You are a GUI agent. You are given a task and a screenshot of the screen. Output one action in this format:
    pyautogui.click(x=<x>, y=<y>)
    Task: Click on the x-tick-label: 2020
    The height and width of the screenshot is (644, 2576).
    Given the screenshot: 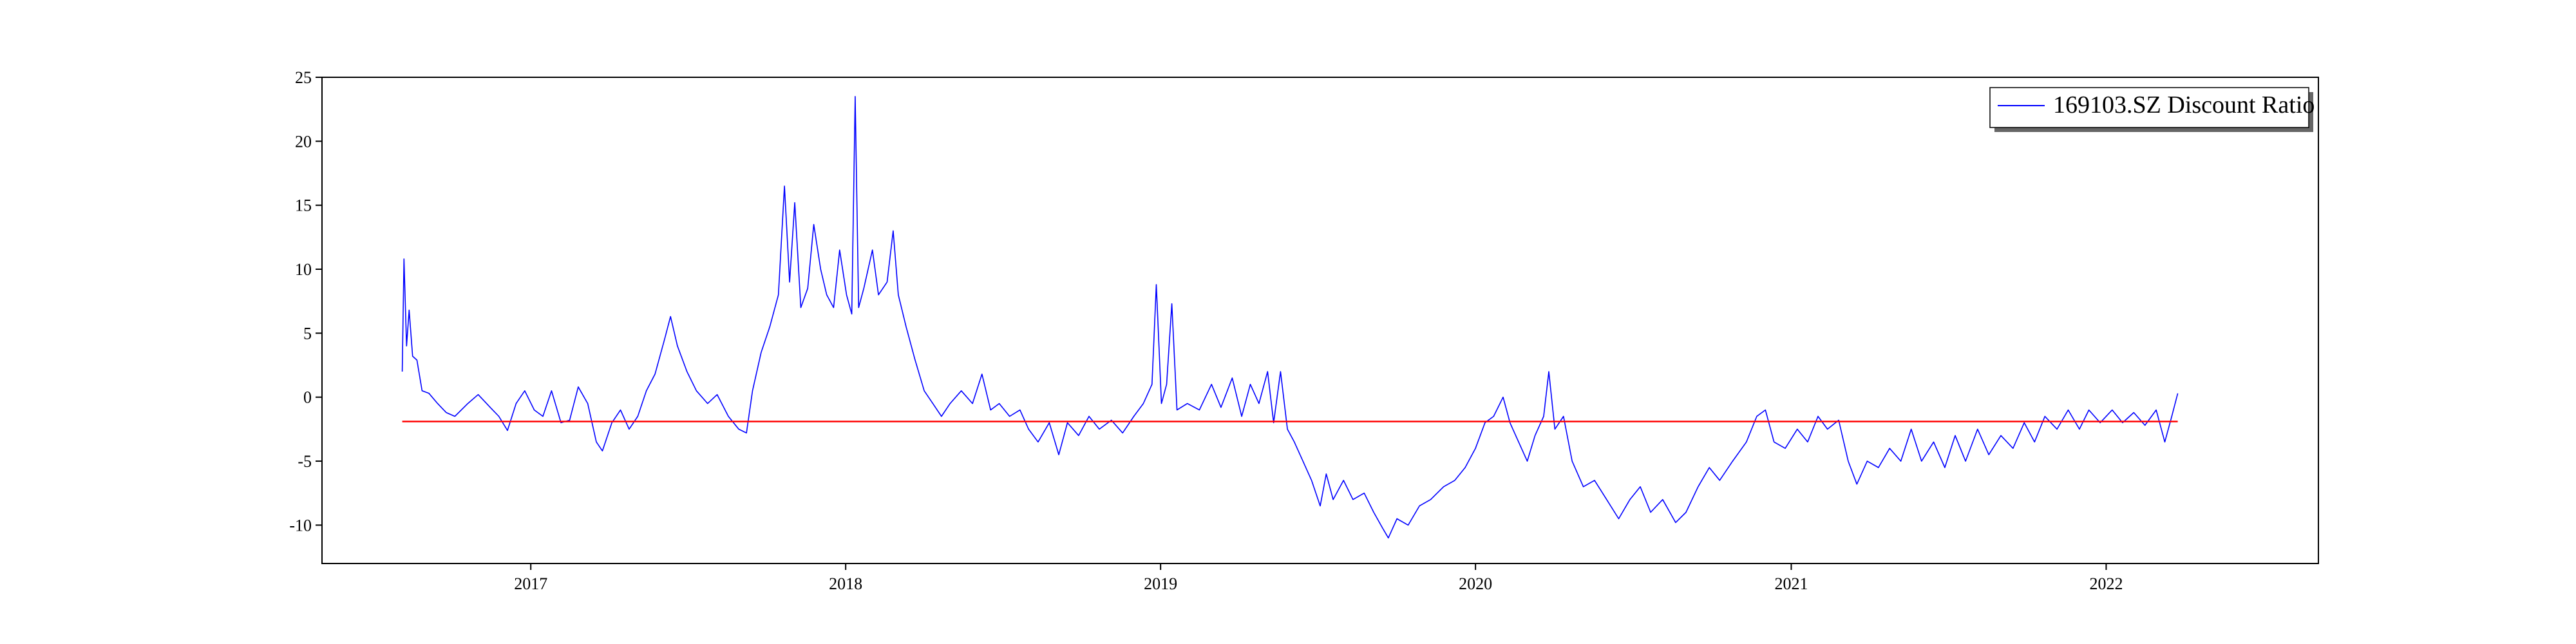 What is the action you would take?
    pyautogui.click(x=1475, y=583)
    